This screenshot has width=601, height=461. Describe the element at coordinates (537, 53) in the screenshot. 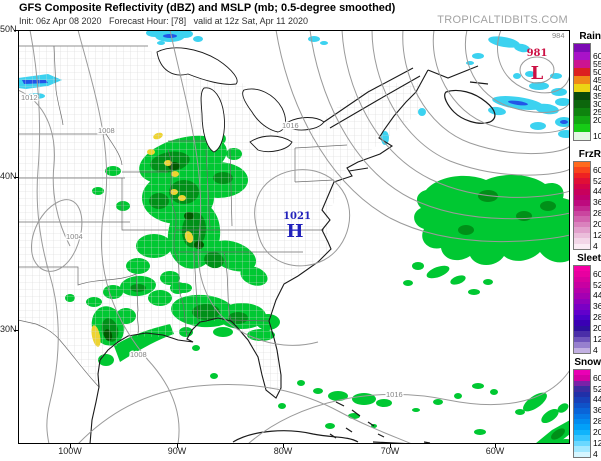

I see `low-pressure-value: 981` at that location.